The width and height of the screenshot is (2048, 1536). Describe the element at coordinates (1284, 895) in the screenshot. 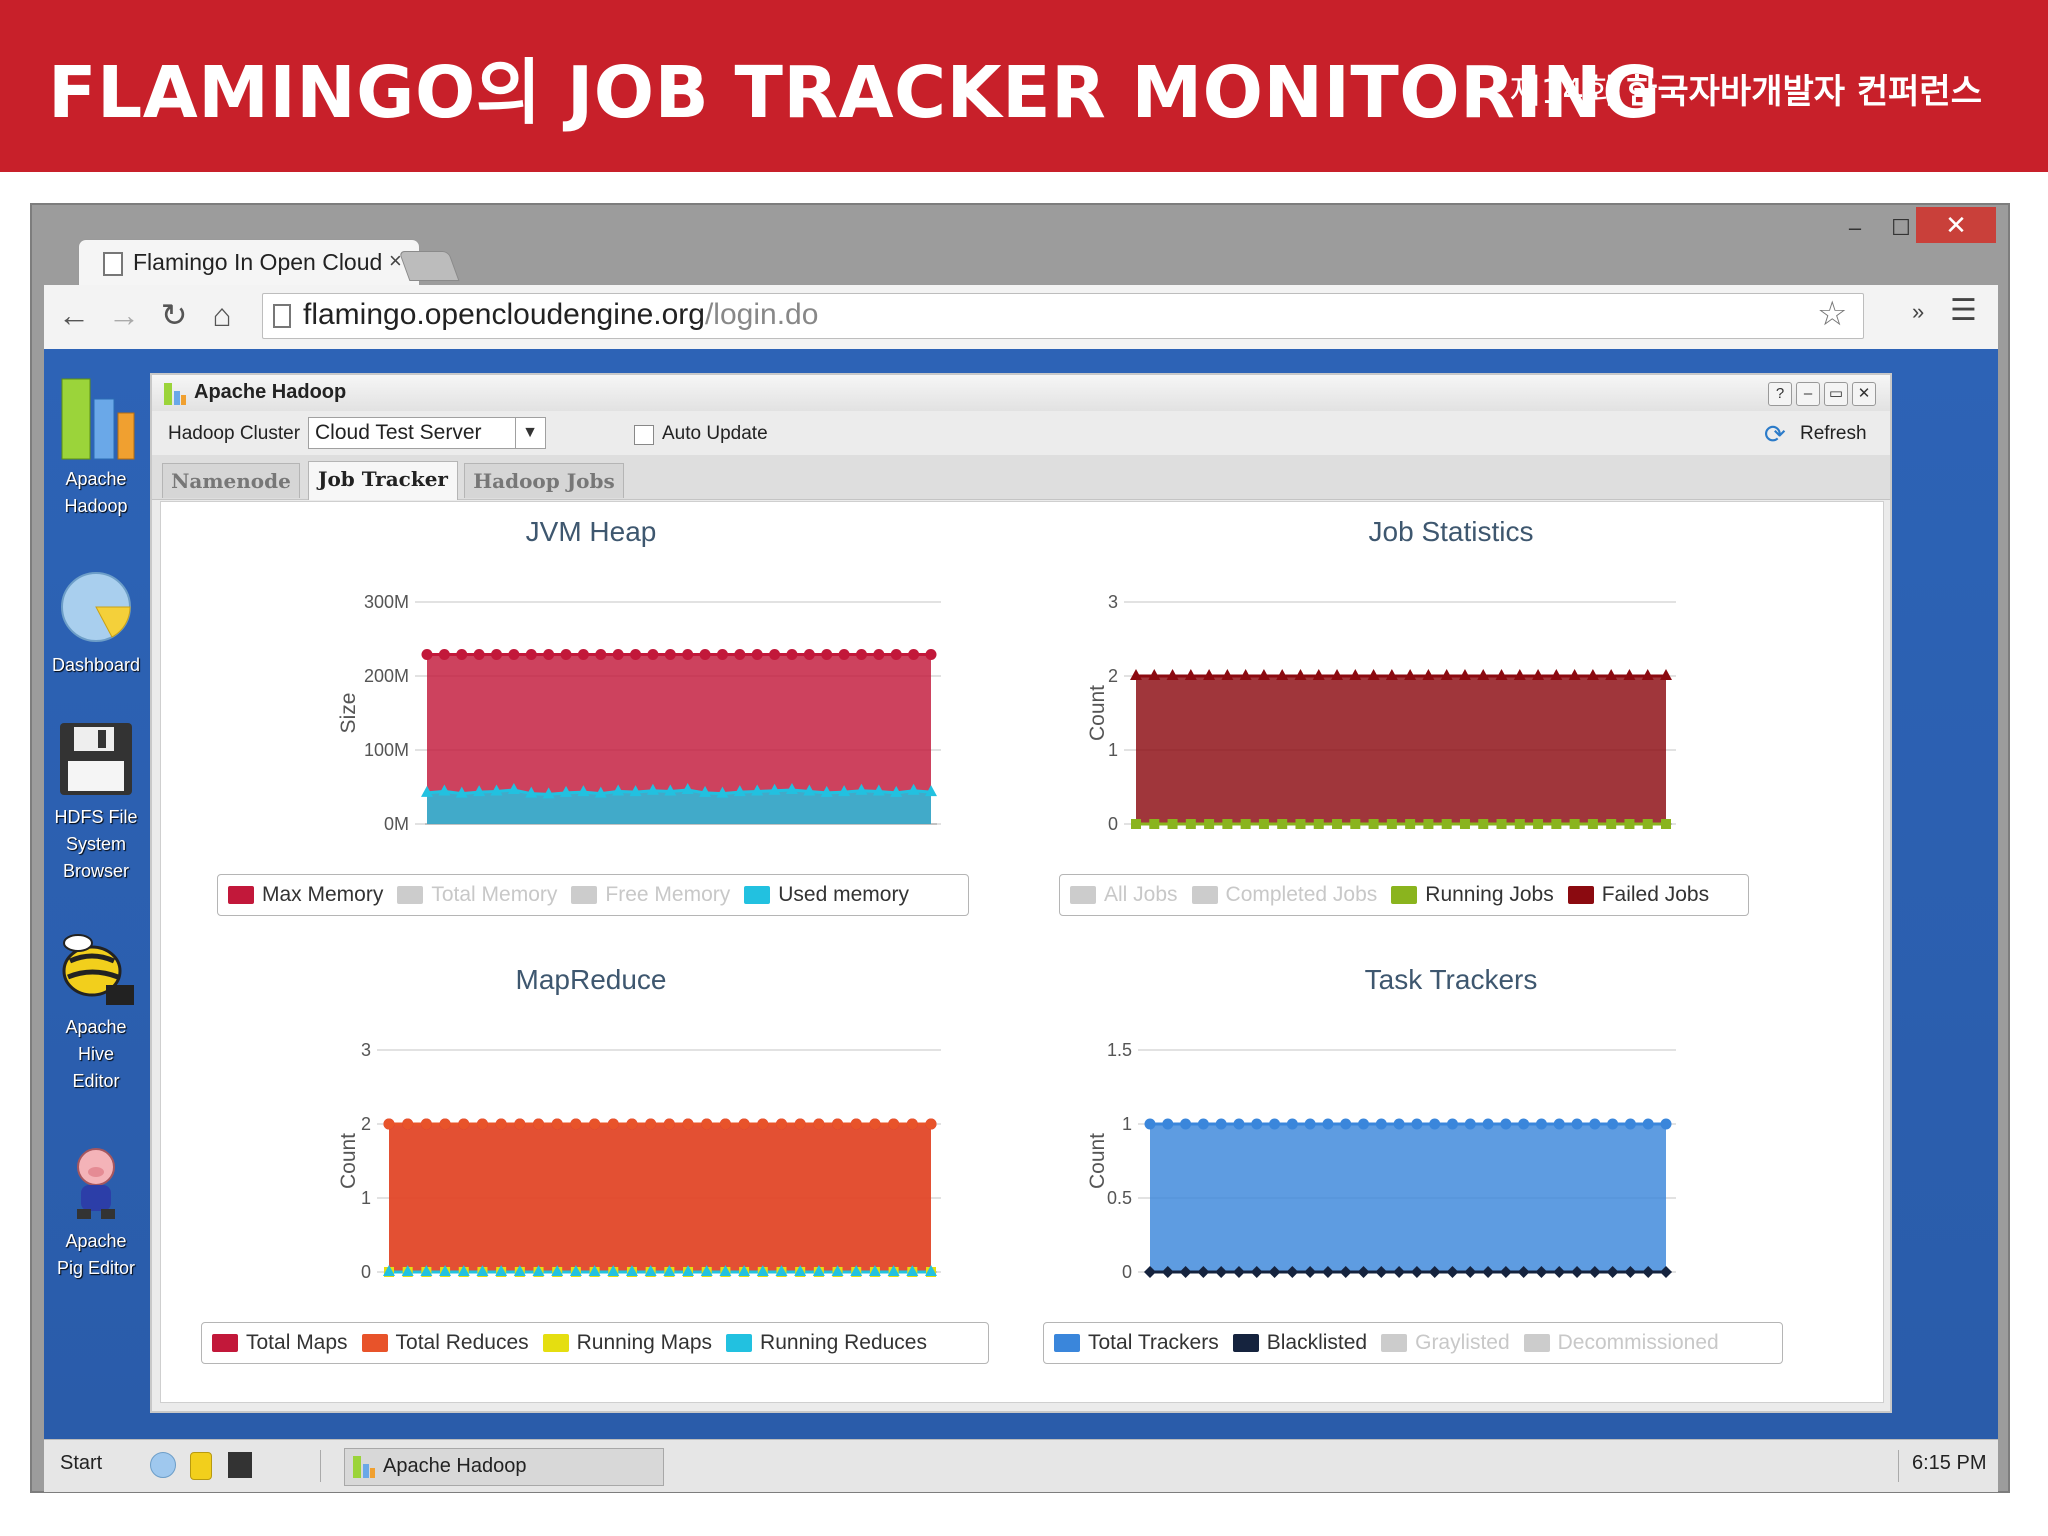

I see `legend-item-completed-jobs: Completed Jobs` at that location.